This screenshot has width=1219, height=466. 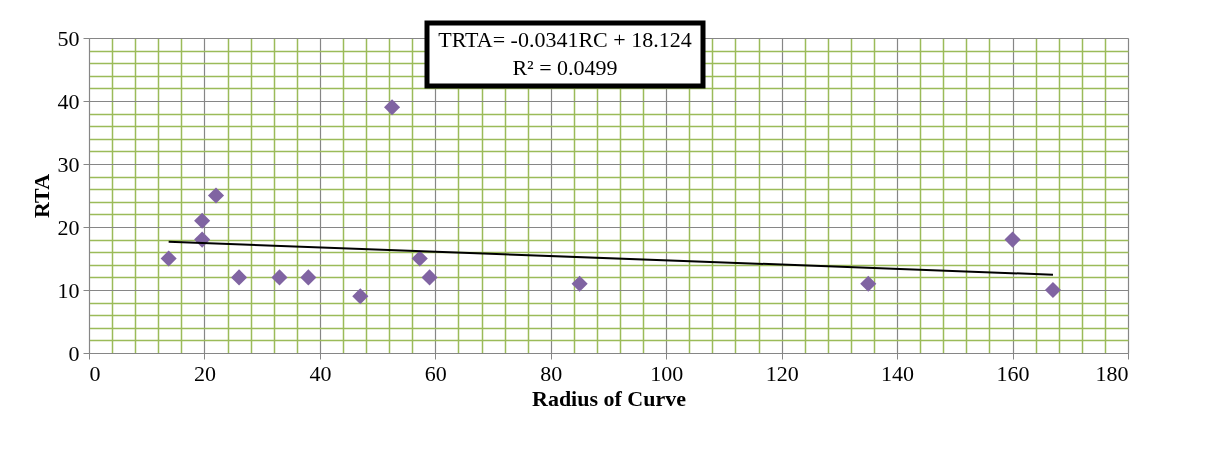 What do you see at coordinates (74, 353) in the screenshot?
I see `y-tick-label: 0` at bounding box center [74, 353].